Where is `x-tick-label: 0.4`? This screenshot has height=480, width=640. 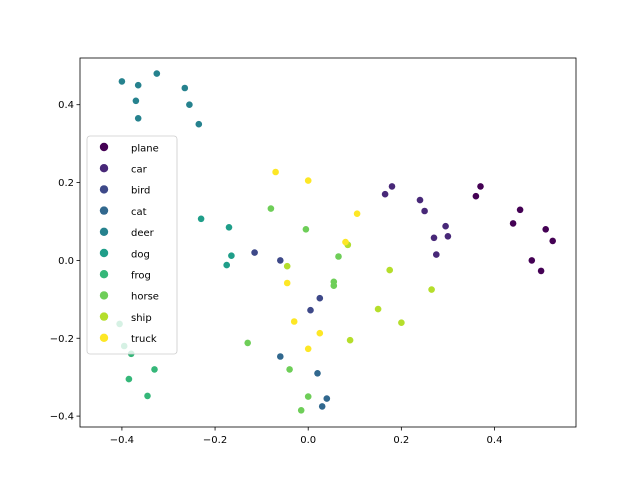
x-tick-label: 0.4 is located at coordinates (495, 440).